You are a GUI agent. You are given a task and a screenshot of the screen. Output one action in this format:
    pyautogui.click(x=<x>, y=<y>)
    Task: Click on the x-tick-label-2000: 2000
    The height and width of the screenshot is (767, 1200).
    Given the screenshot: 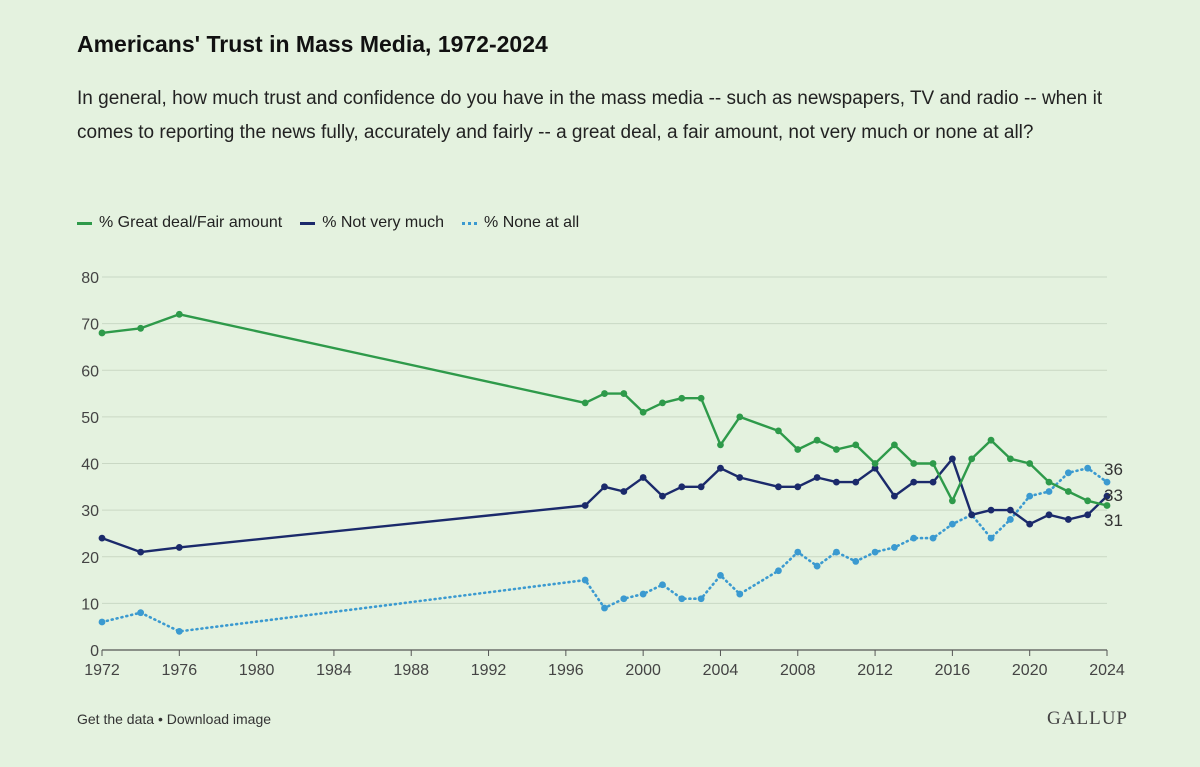 What is the action you would take?
    pyautogui.click(x=643, y=670)
    